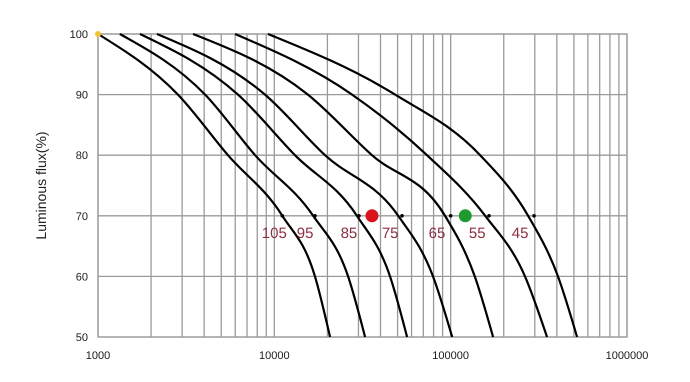  I want to click on x-tick-label: 100000, so click(451, 356).